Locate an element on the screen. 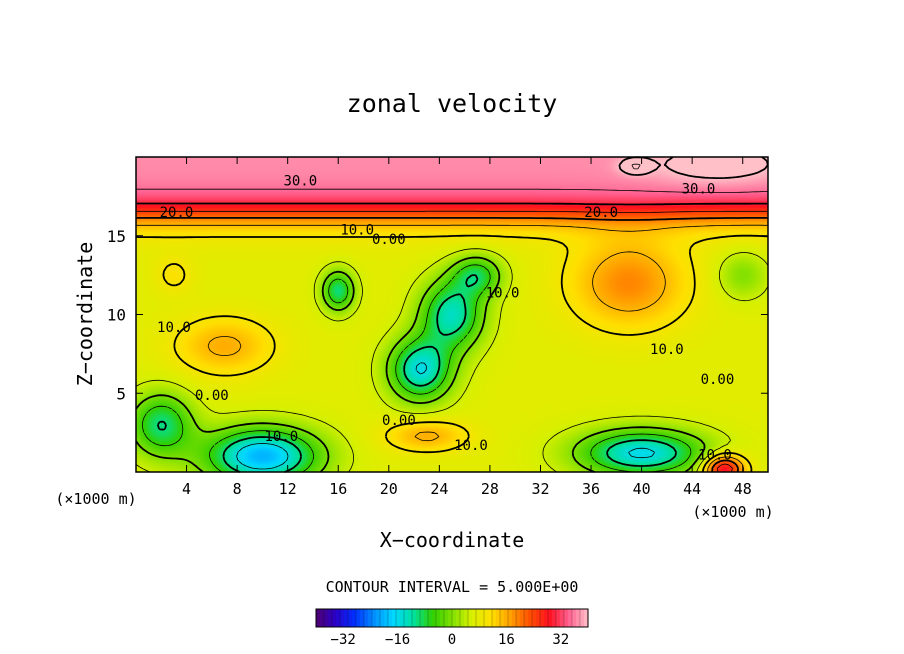  x-tick-label: 8 is located at coordinates (237, 489).